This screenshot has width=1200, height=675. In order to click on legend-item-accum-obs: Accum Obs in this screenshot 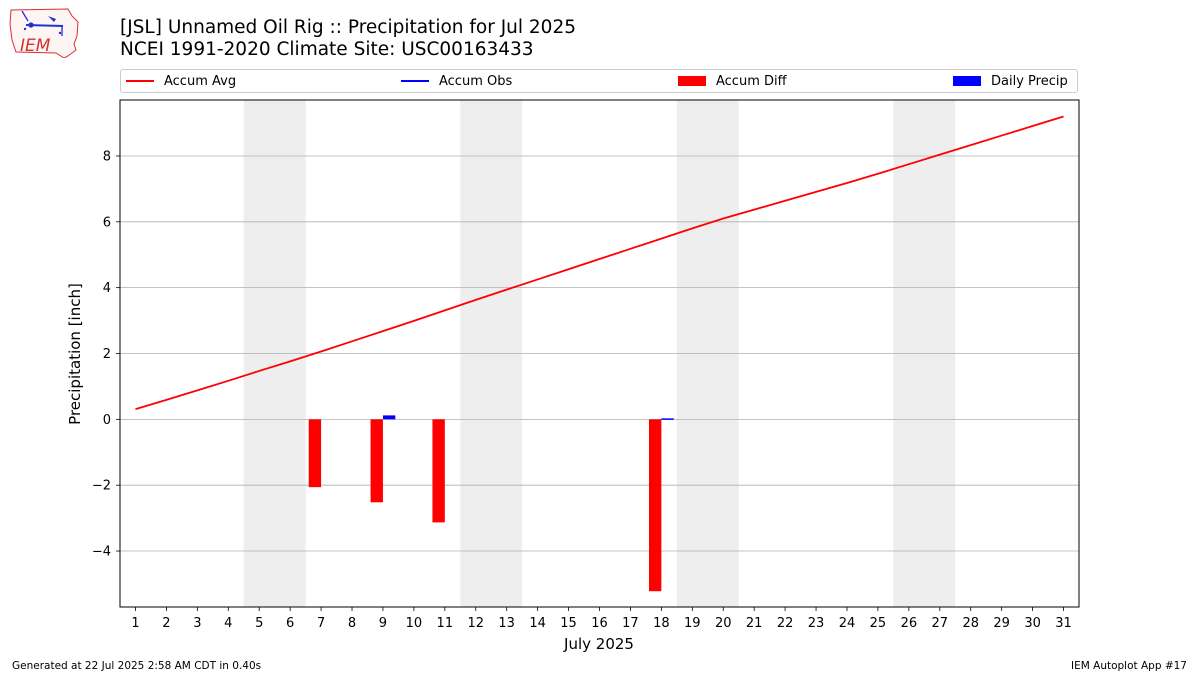, I will do `click(456, 81)`.